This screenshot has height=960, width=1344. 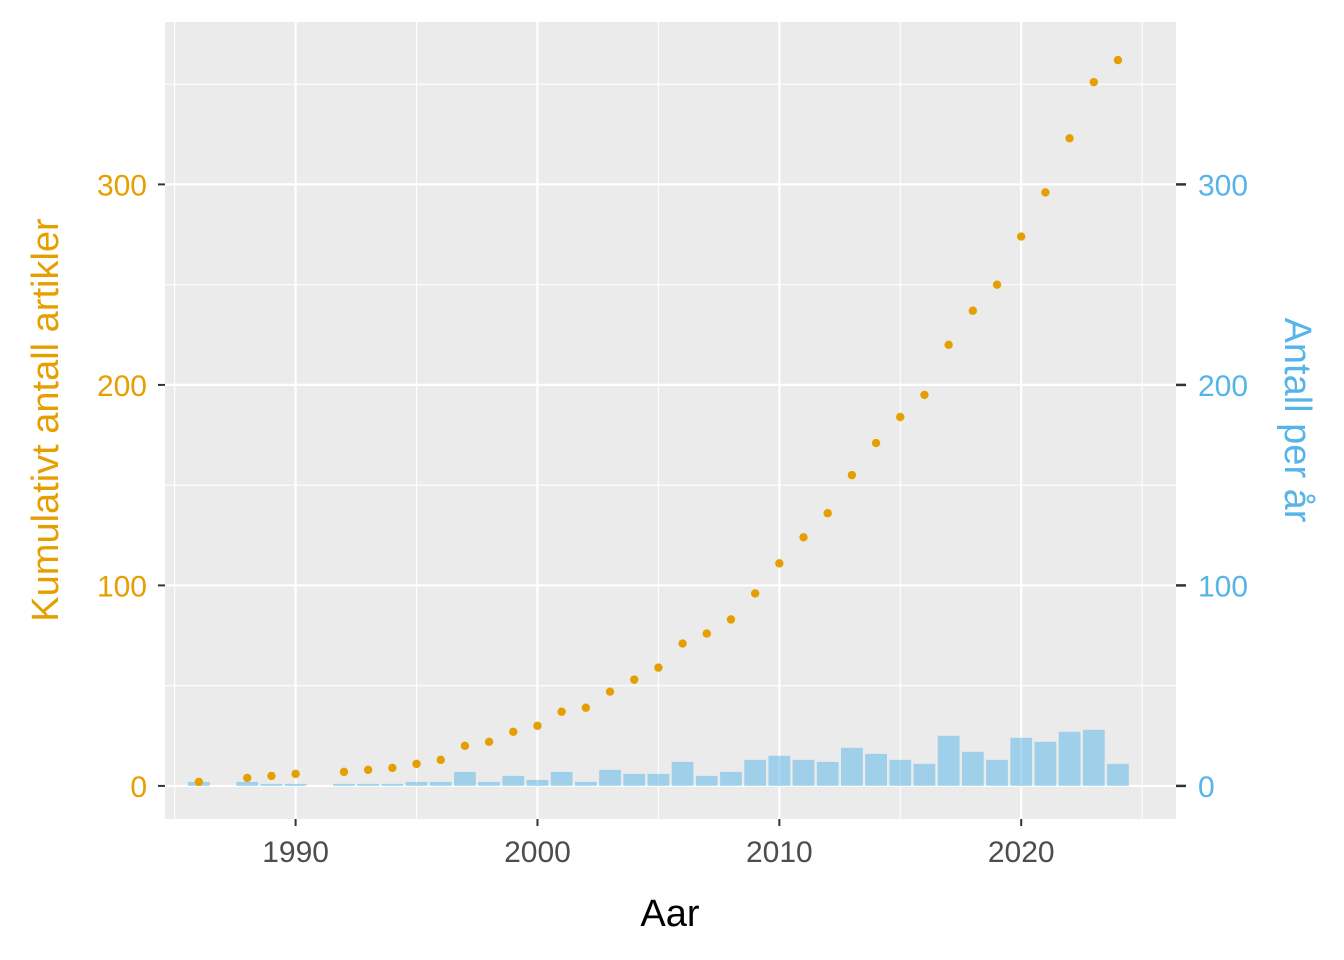 What do you see at coordinates (122, 586) in the screenshot?
I see `y-left-tick-label: 100` at bounding box center [122, 586].